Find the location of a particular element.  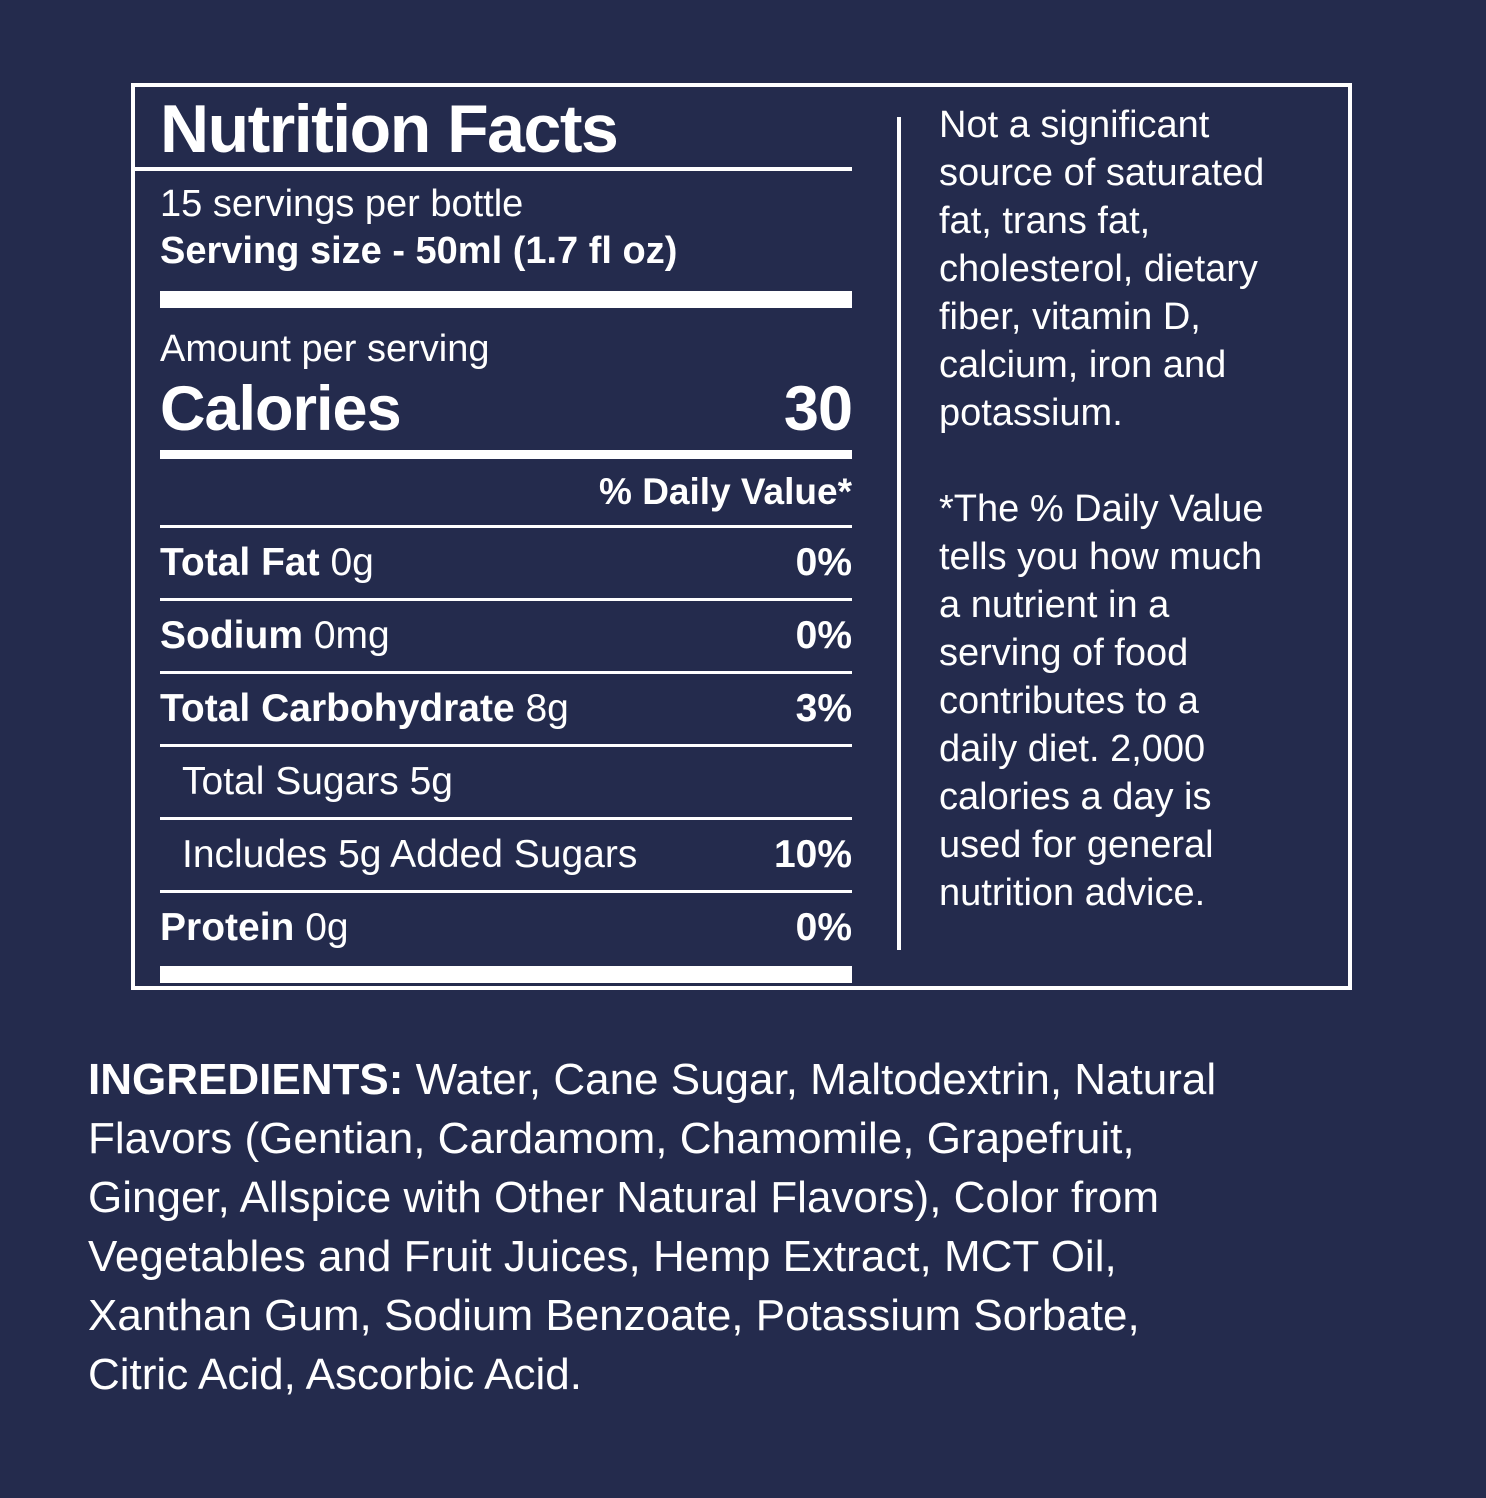

calories-row: Calories 30 is located at coordinates (506, 409).